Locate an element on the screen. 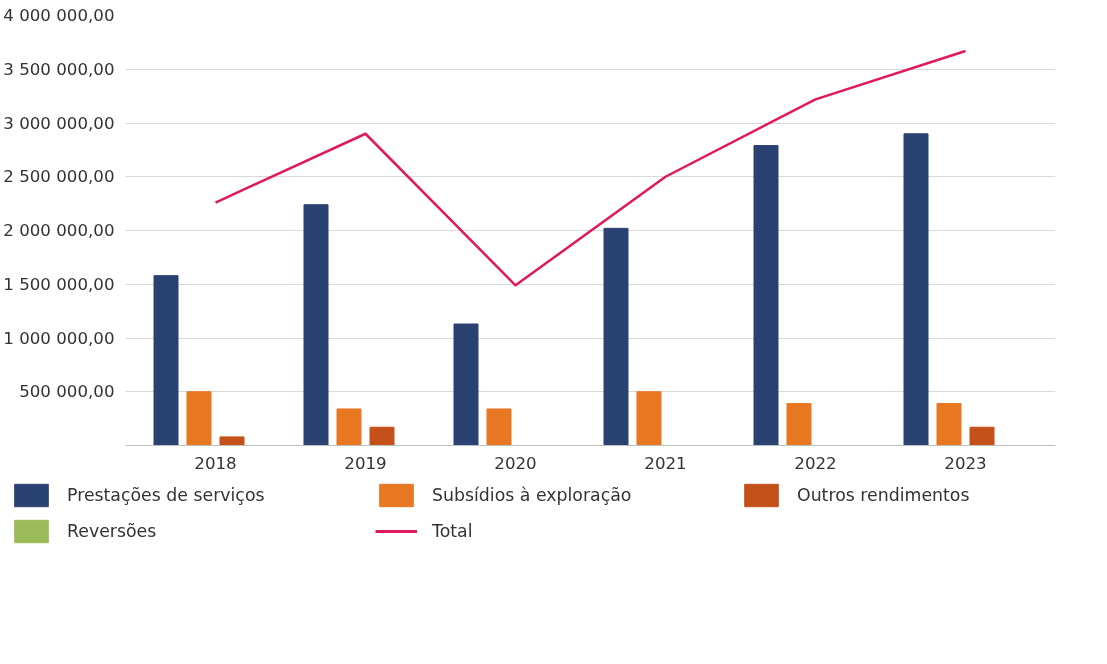 This screenshot has height=664, width=1107. x-tick-label: 2020 is located at coordinates (515, 463).